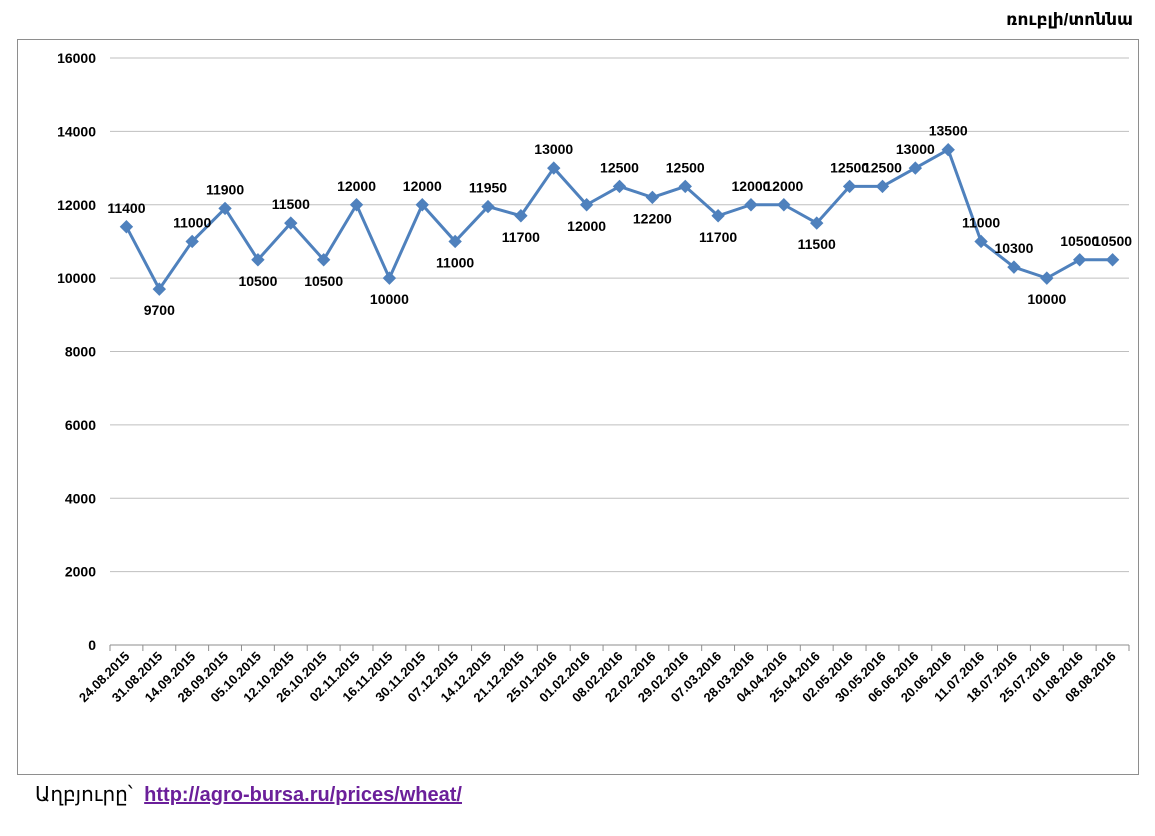 This screenshot has width=1155, height=836. I want to click on data-label: 13500, so click(948, 131).